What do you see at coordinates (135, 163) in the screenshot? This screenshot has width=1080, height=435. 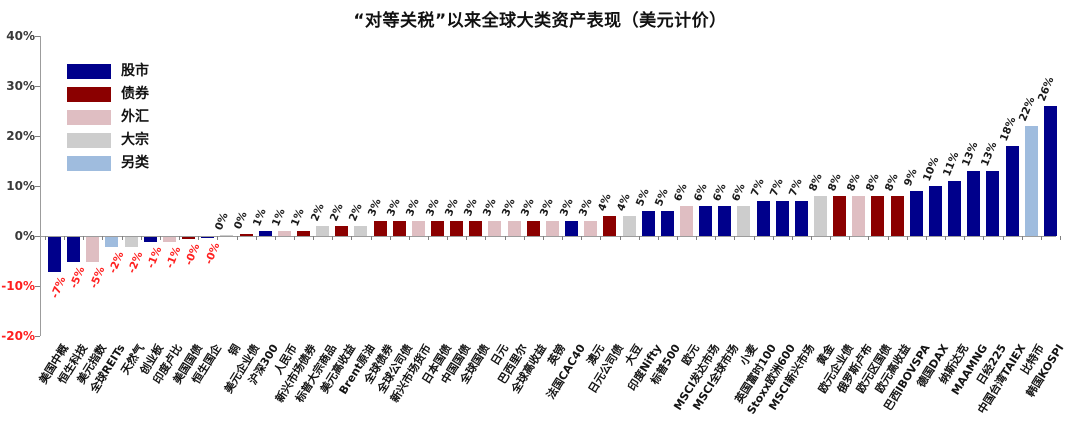 I see `legend-label: 另类` at bounding box center [135, 163].